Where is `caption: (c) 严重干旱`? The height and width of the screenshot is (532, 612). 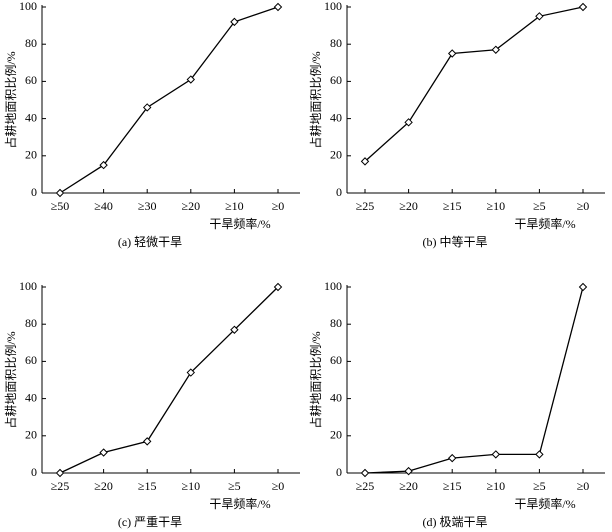 caption: (c) 严重干旱 is located at coordinates (150, 522).